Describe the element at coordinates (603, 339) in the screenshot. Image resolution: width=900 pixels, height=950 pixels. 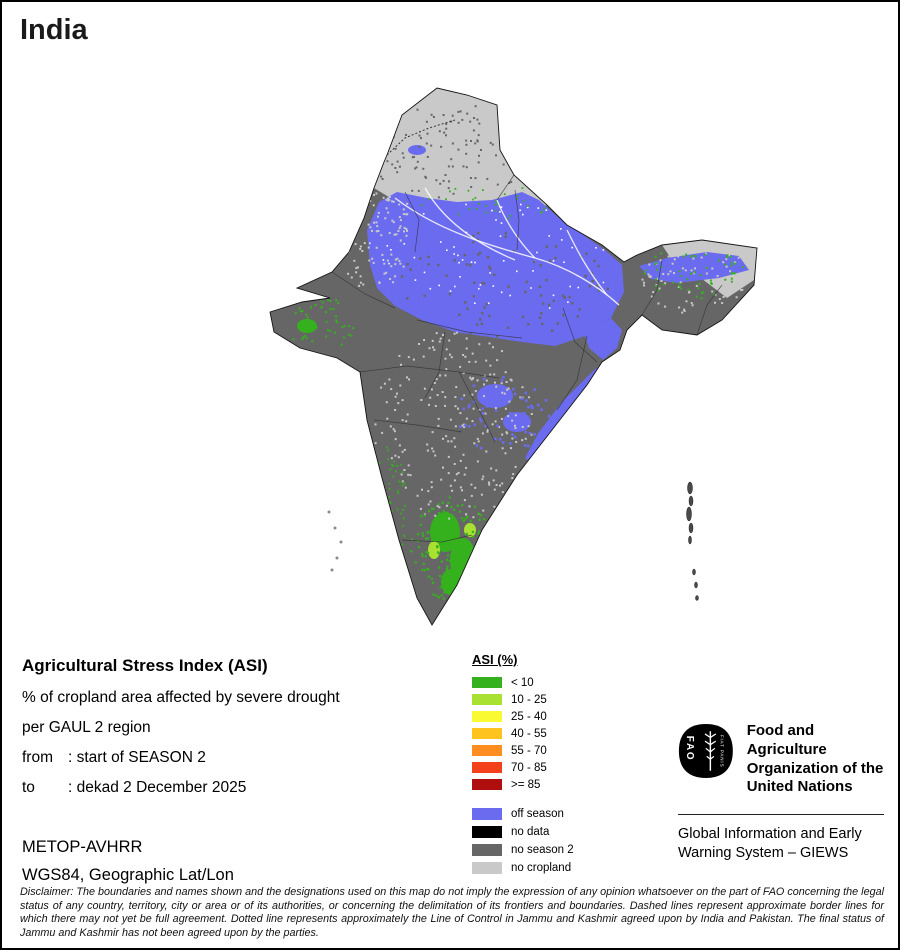
I see `region-off-season-bengal` at that location.